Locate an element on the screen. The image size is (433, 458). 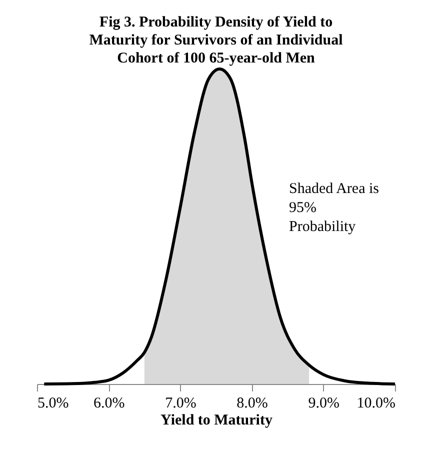
chart-title: Fig 3. Probability Density of Yield to Maturity for Survivors of an Individual Cohort of 100 65-year-old Men is located at coordinates (216, 40).